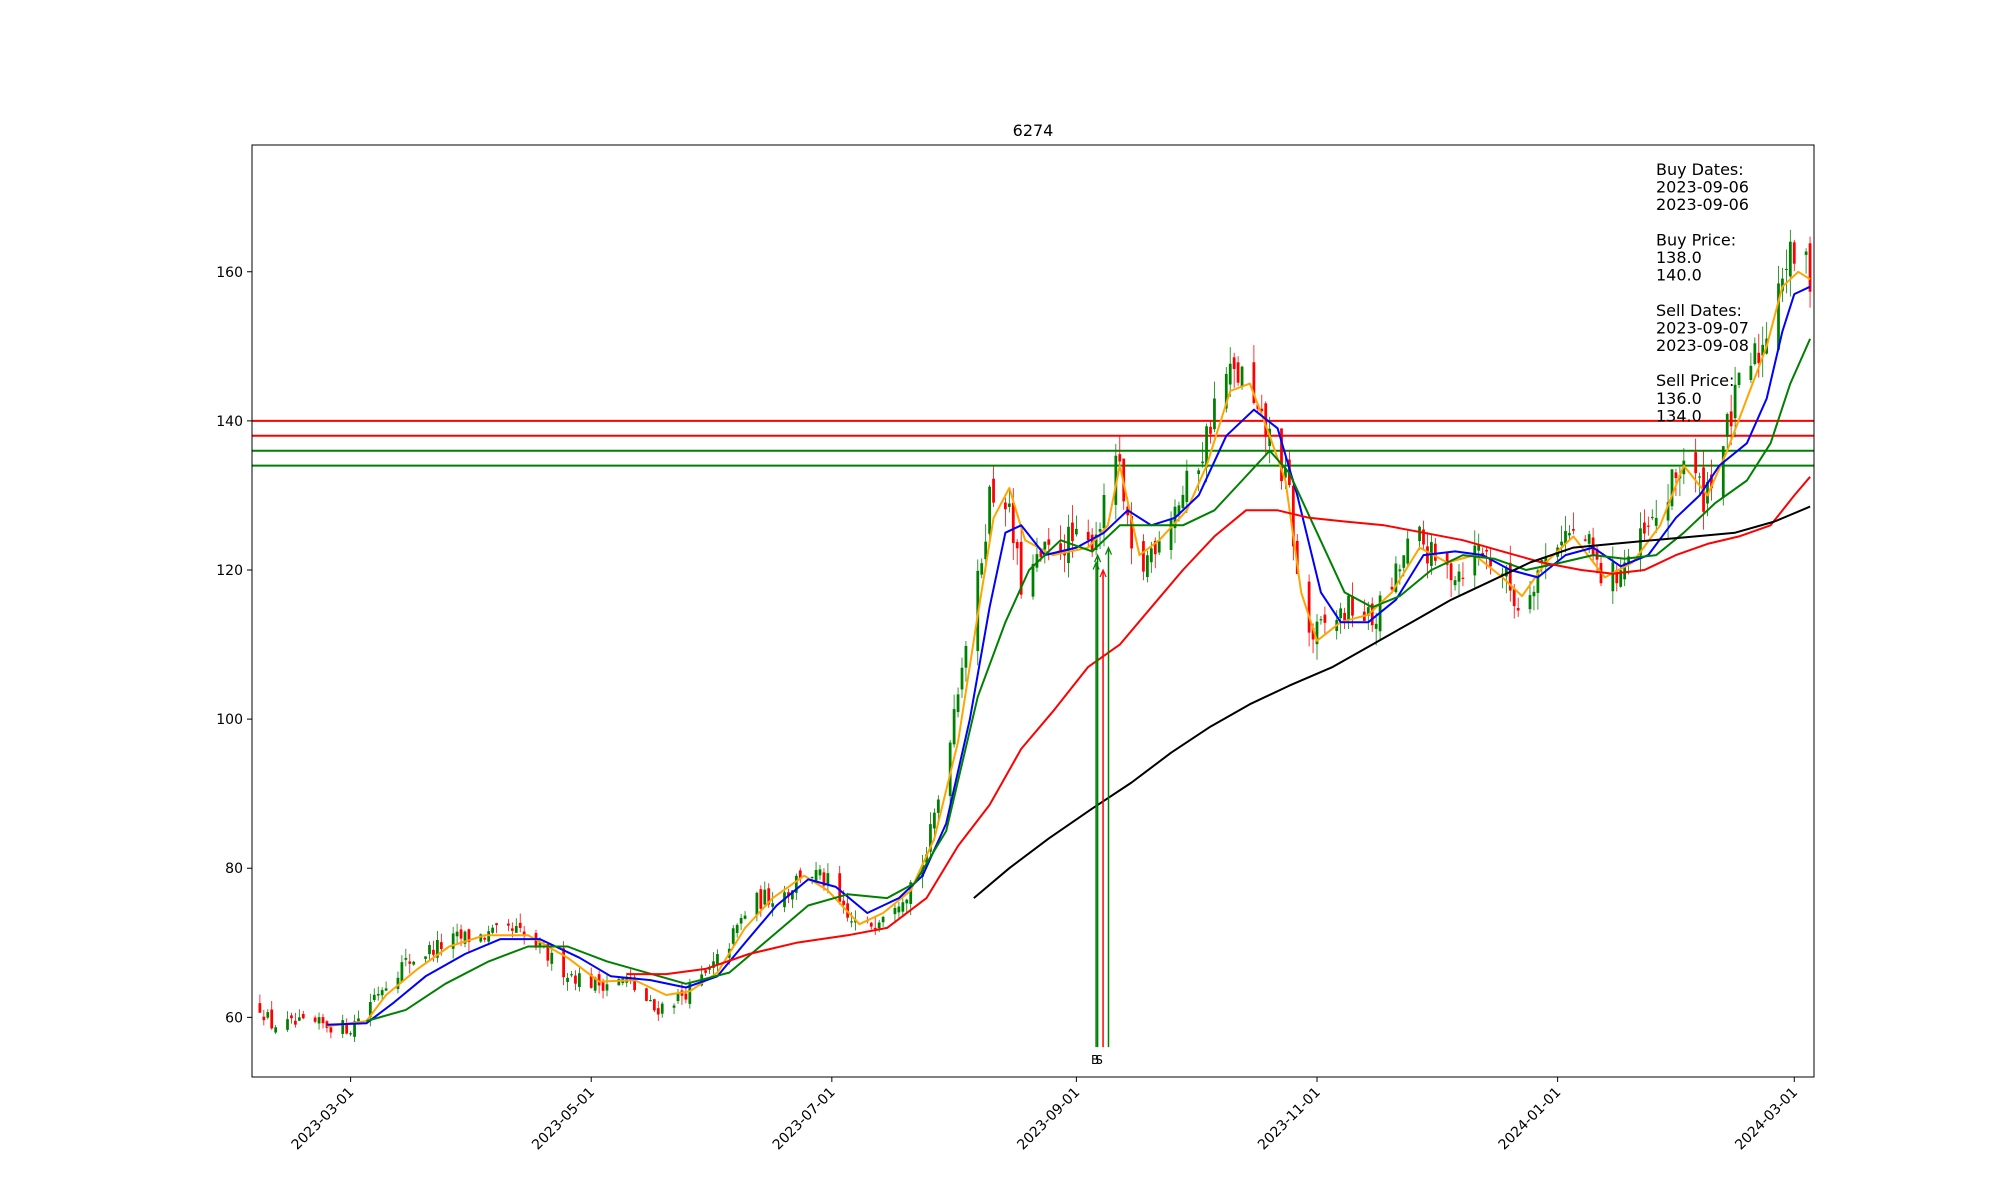 Image resolution: width=2000 pixels, height=1200 pixels. What do you see at coordinates (229, 720) in the screenshot?
I see `y-tick-label-100: 100` at bounding box center [229, 720].